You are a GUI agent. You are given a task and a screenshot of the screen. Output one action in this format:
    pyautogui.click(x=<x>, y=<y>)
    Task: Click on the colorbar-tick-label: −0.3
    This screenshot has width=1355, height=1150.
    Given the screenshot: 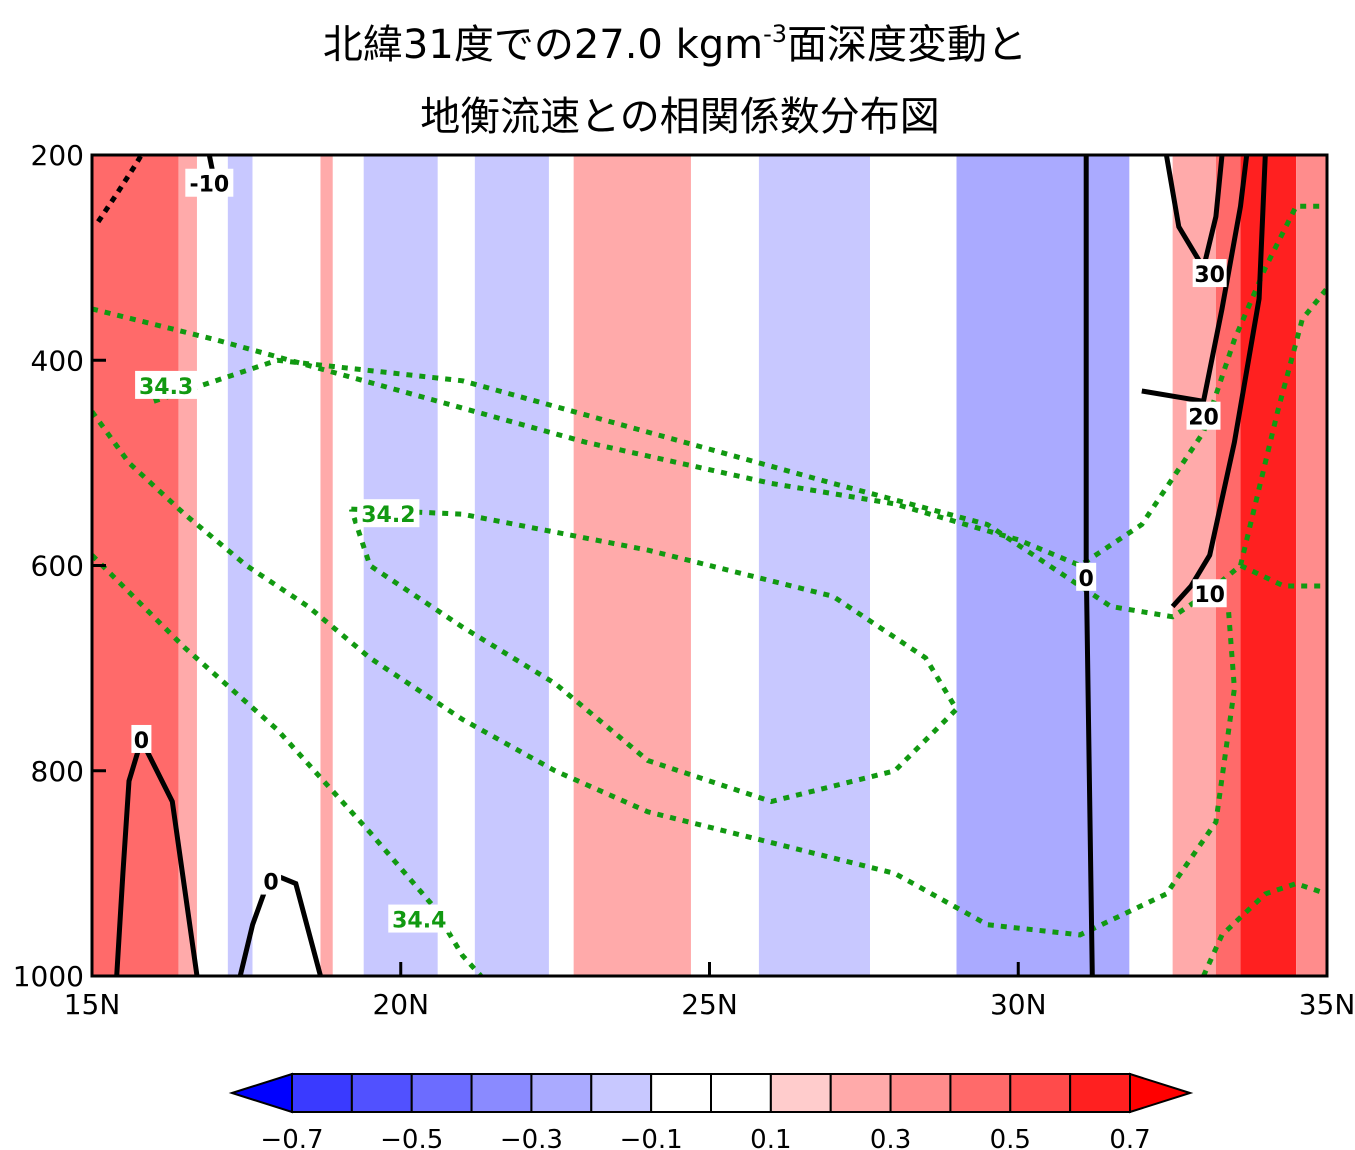 What is the action you would take?
    pyautogui.click(x=531, y=1137)
    